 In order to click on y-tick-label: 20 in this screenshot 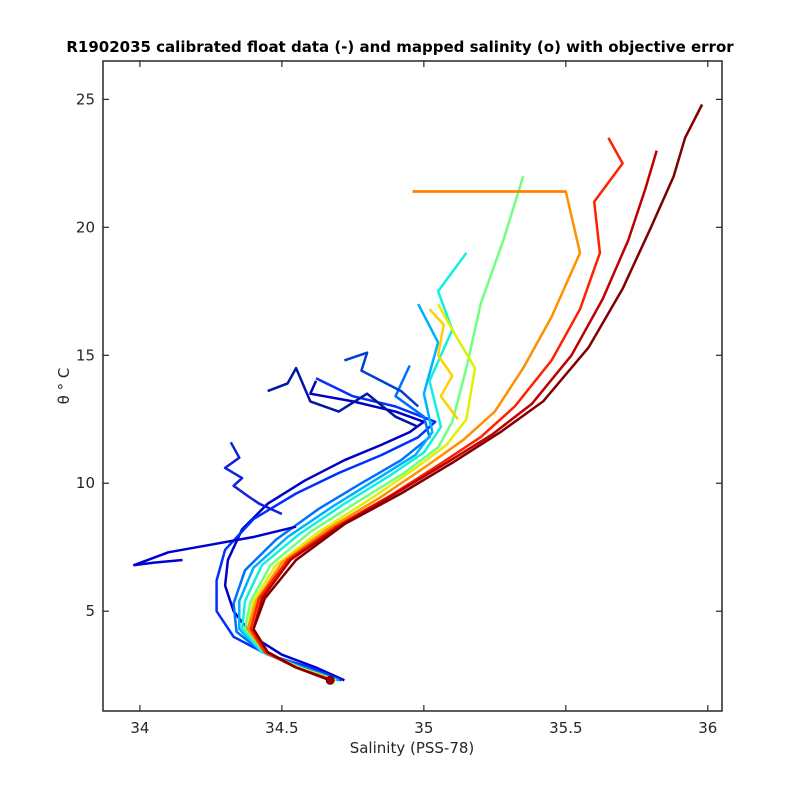, I will do `click(85, 227)`.